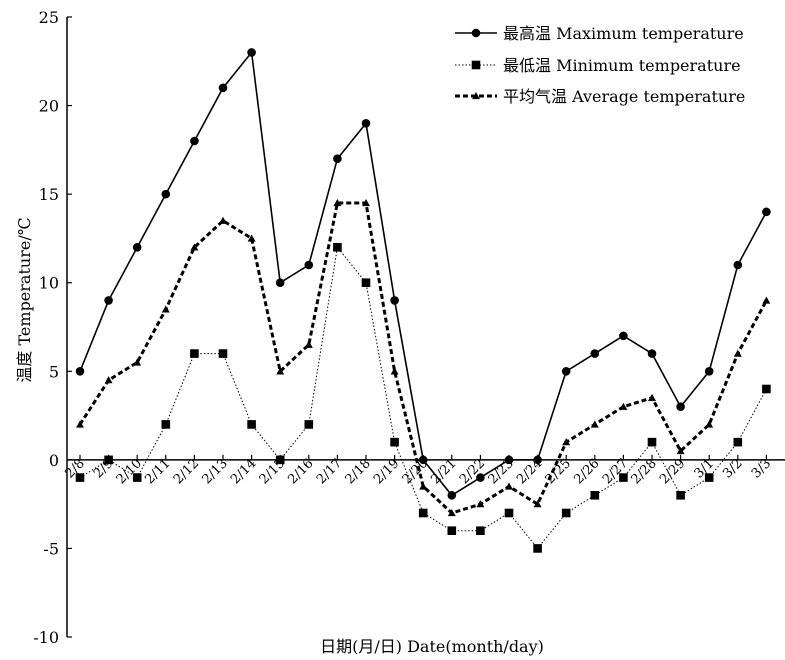  What do you see at coordinates (558, 471) in the screenshot?
I see `x-tick-label: 2/25` at bounding box center [558, 471].